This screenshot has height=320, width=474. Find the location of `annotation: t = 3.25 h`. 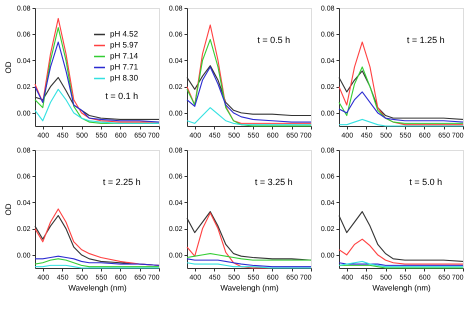

annotation: t = 3.25 h is located at coordinates (273, 182).